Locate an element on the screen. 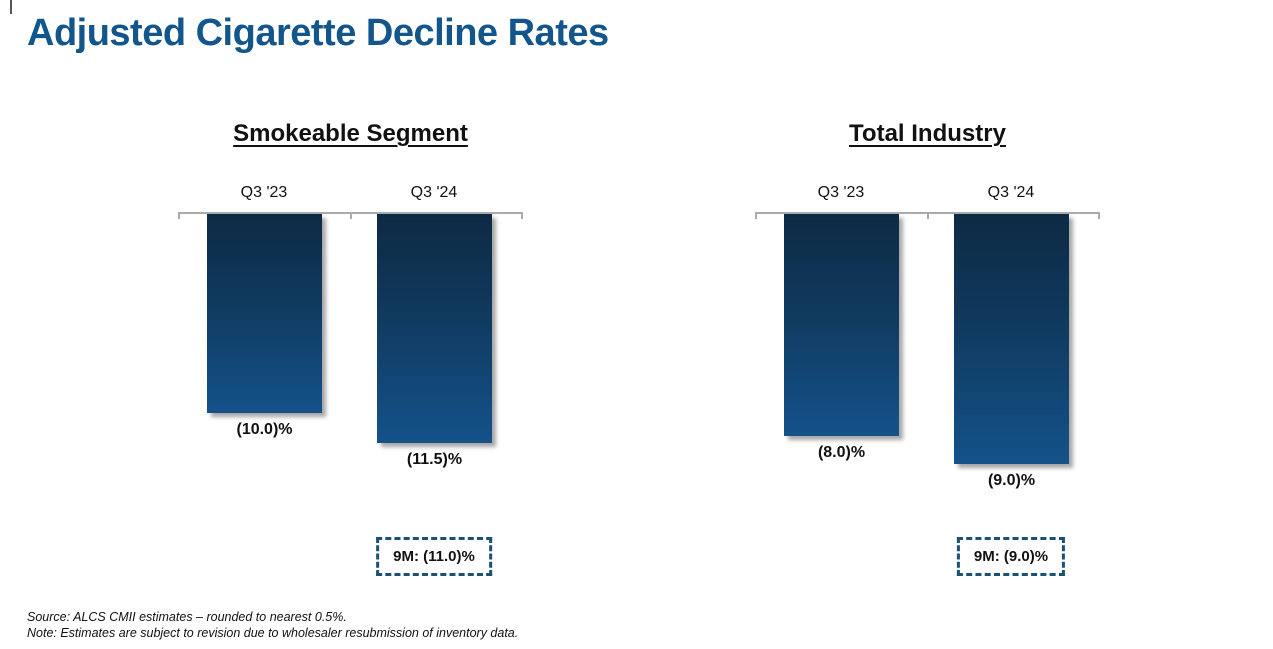 This screenshot has height=649, width=1273. panel-title-total-industry: Total Industry is located at coordinates (927, 134).